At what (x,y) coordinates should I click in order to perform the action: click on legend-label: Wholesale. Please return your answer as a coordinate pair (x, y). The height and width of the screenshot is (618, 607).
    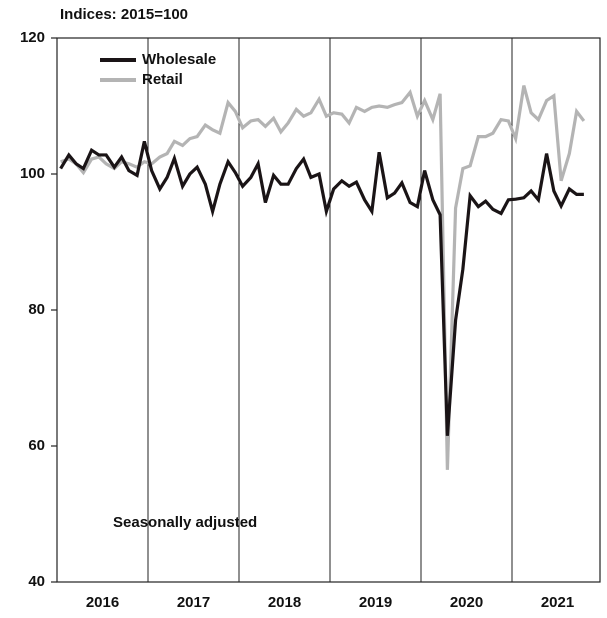
    Looking at the image, I should click on (179, 59).